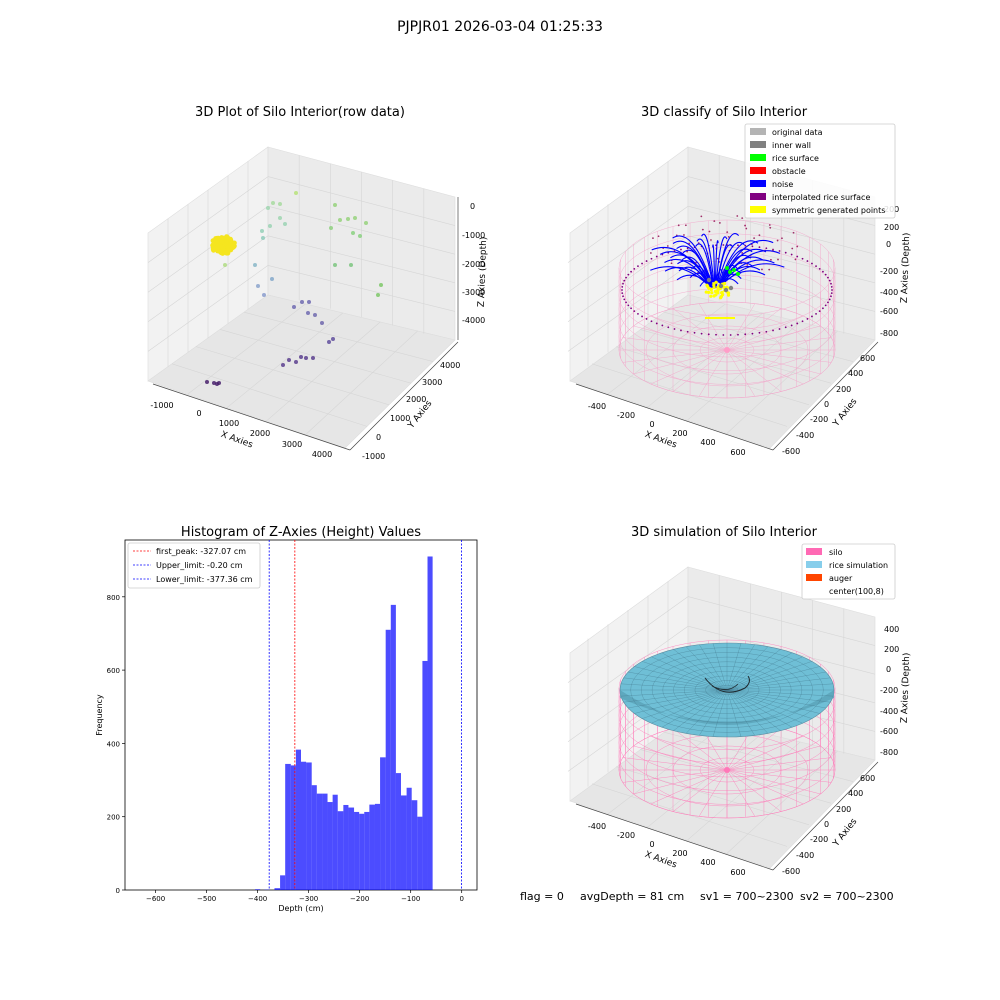  Describe the element at coordinates (305, 896) in the screenshot. I see `histogram-x-ticks: −600 −500 −400 −300 −200 −100 0` at that location.